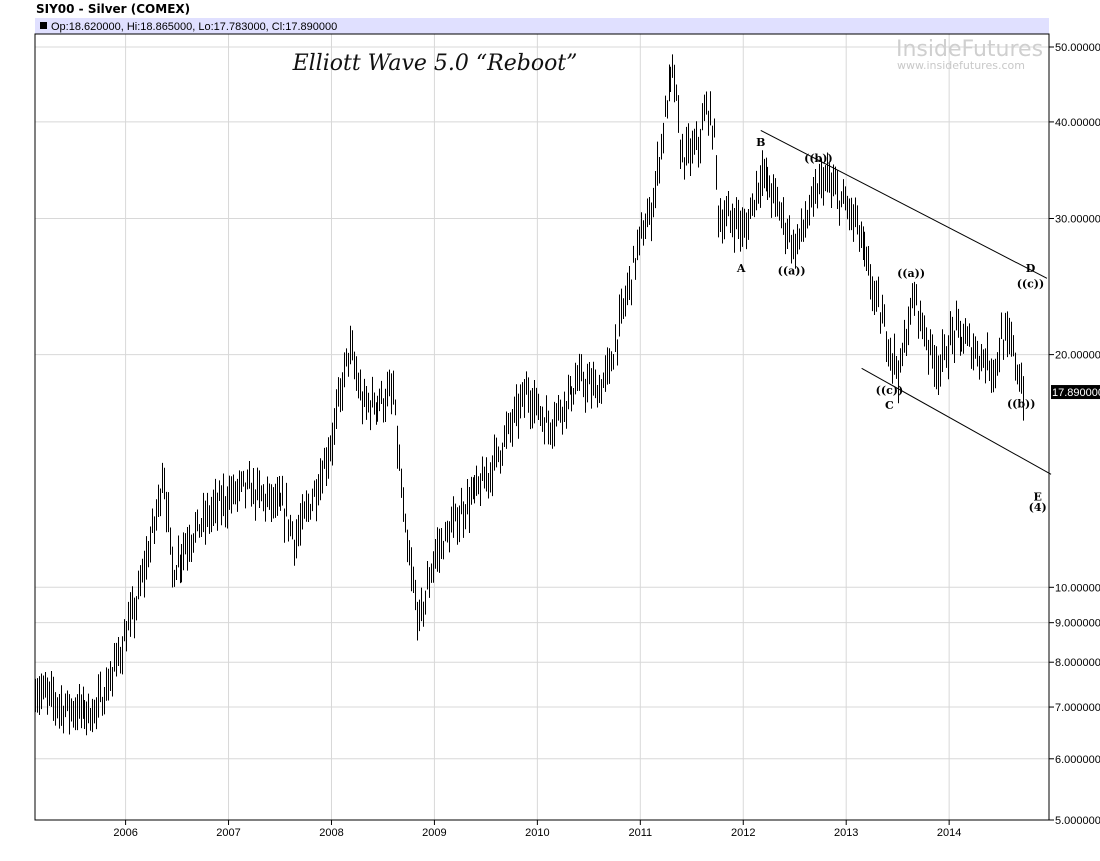  What do you see at coordinates (1077, 663) in the screenshot?
I see `y-tick-label: 8.000000` at bounding box center [1077, 663].